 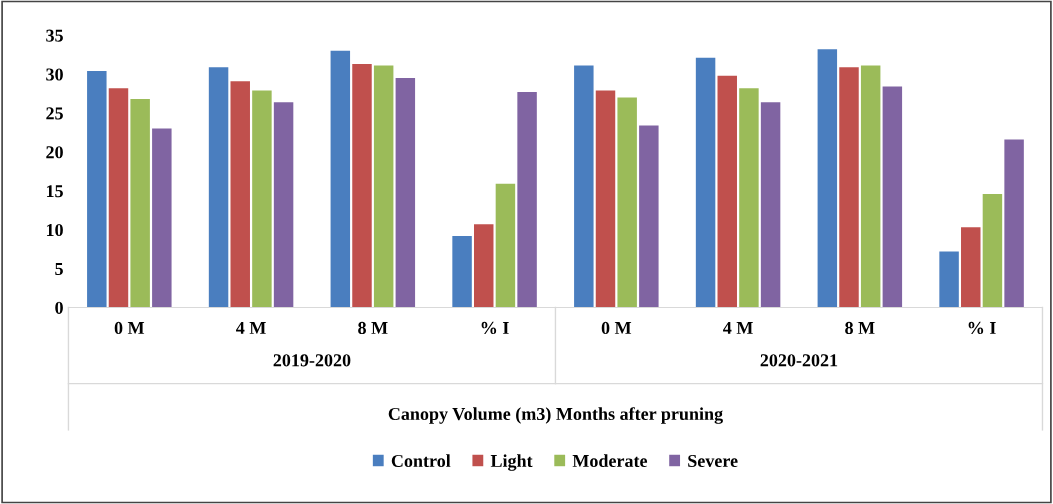 I want to click on legend-label: Control, so click(x=421, y=461).